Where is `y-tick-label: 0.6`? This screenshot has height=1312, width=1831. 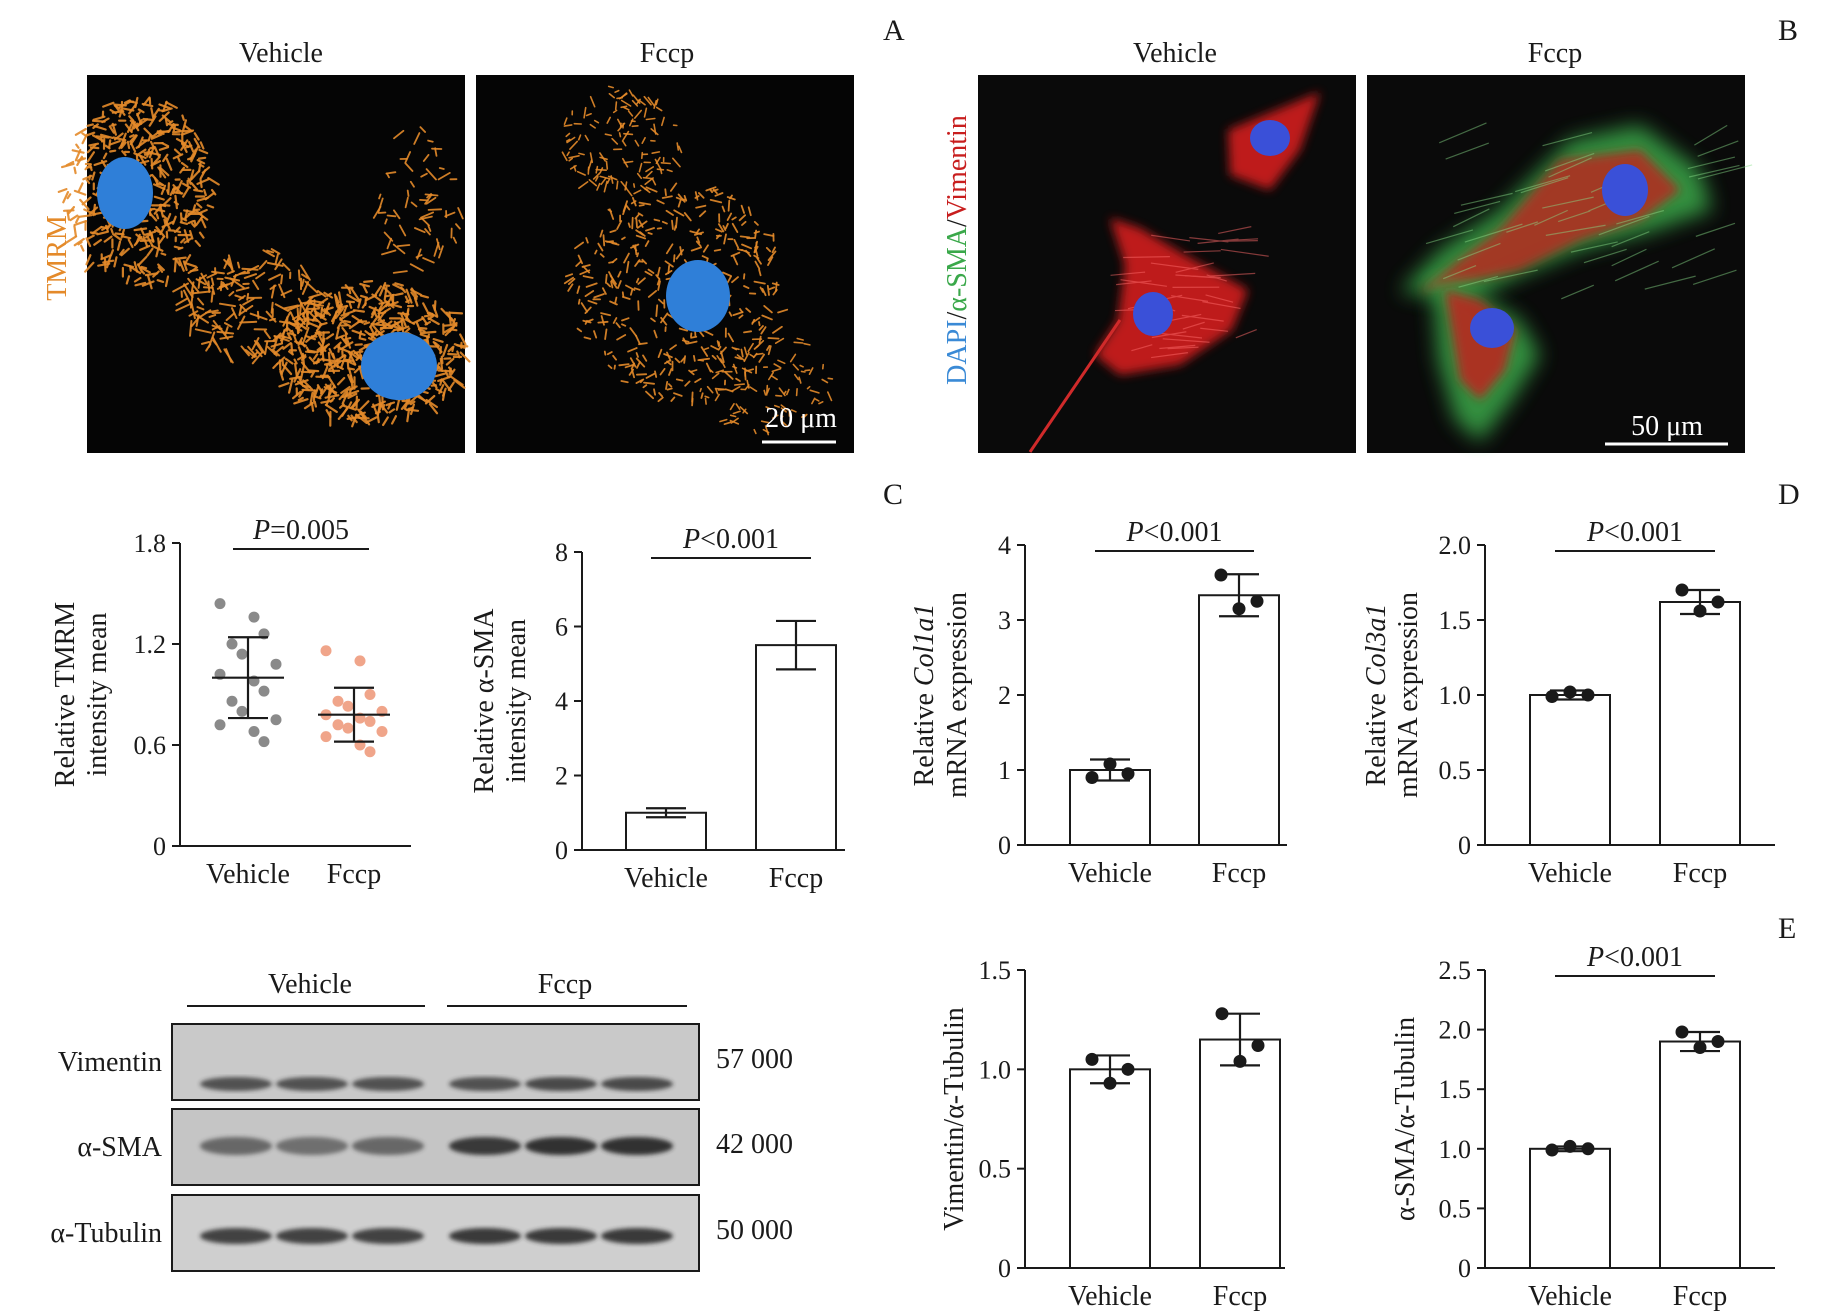 y-tick-label: 0.6 is located at coordinates (150, 745).